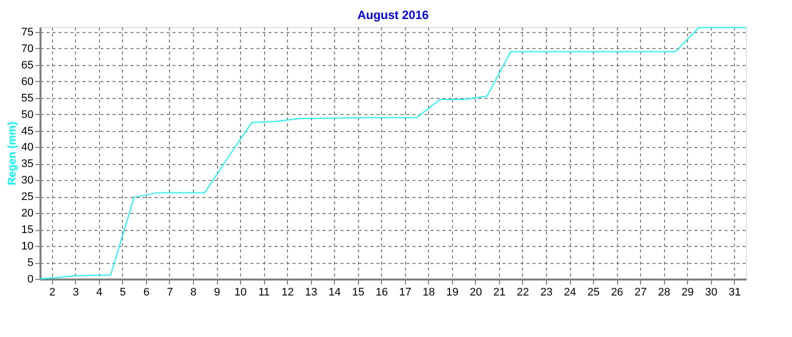 This screenshot has height=337, width=792. Describe the element at coordinates (734, 292) in the screenshot. I see `x-tick-label: 31` at that location.